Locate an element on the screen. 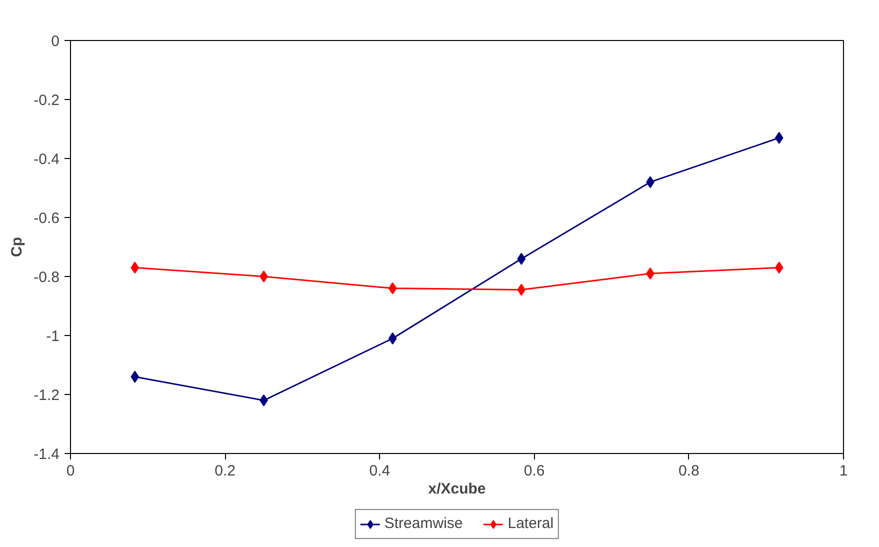 The height and width of the screenshot is (547, 879). x-tick-label: 1 is located at coordinates (843, 471).